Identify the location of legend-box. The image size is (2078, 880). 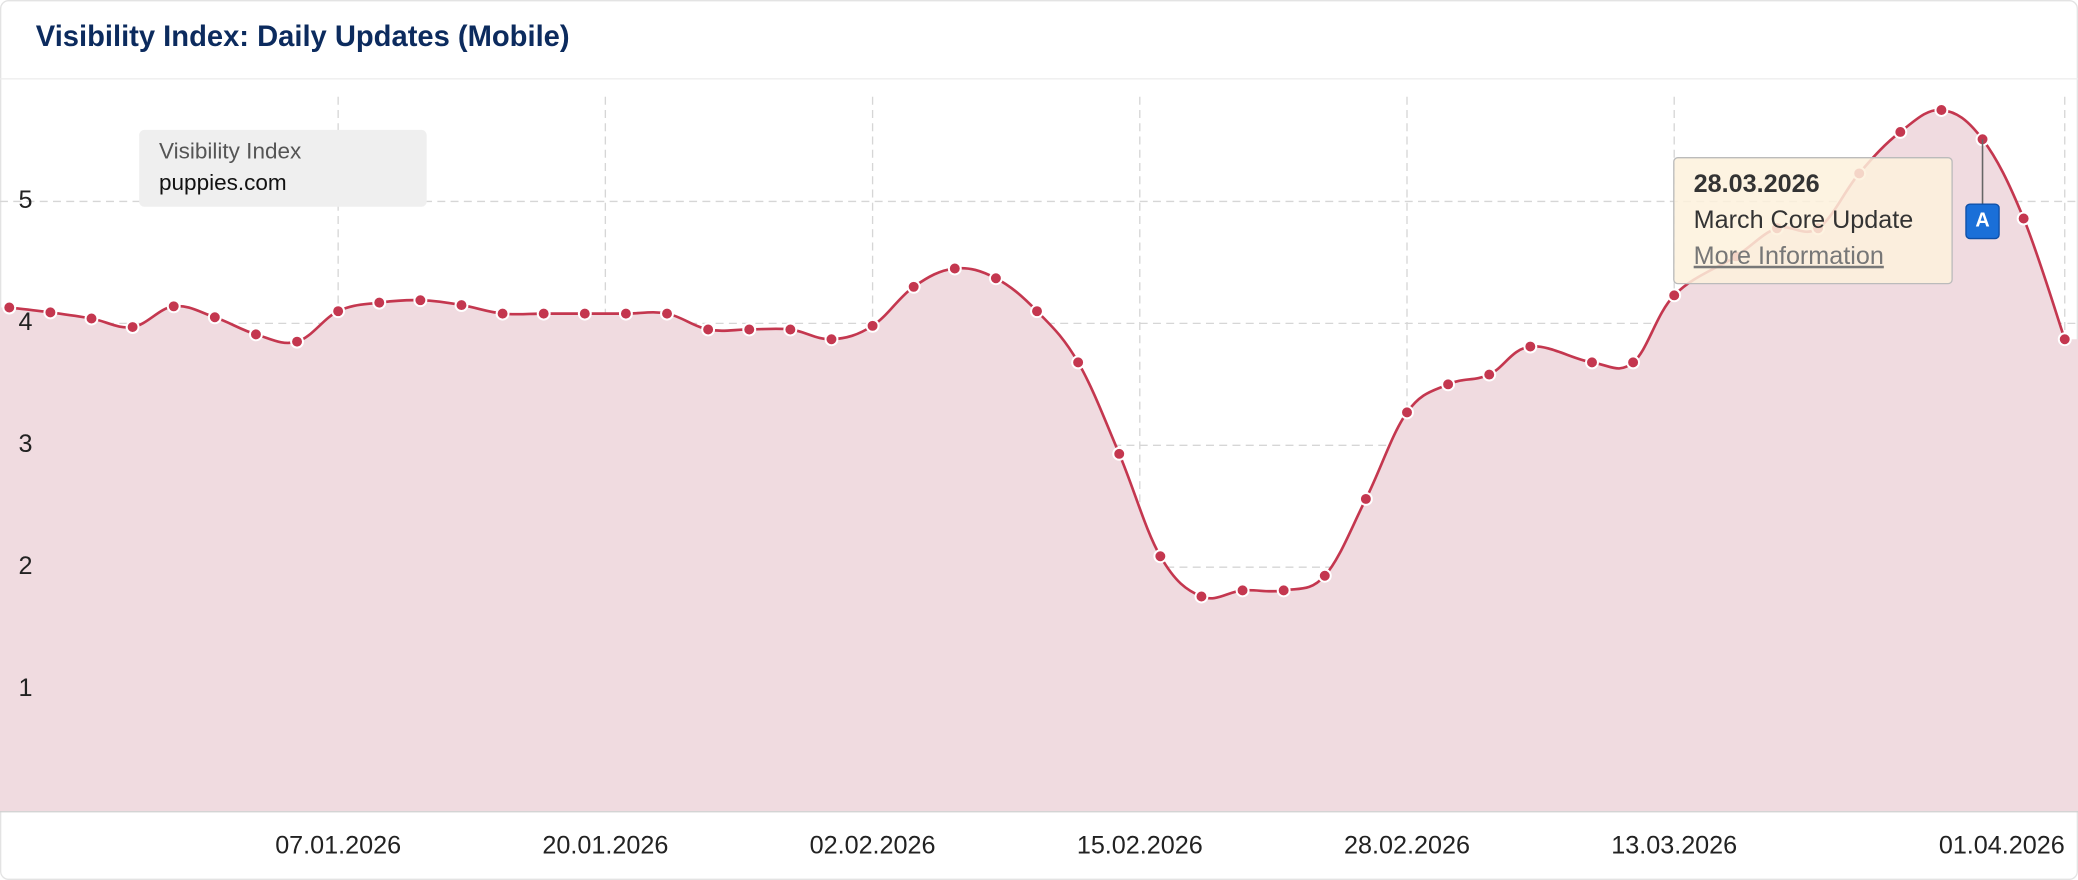
(283, 168).